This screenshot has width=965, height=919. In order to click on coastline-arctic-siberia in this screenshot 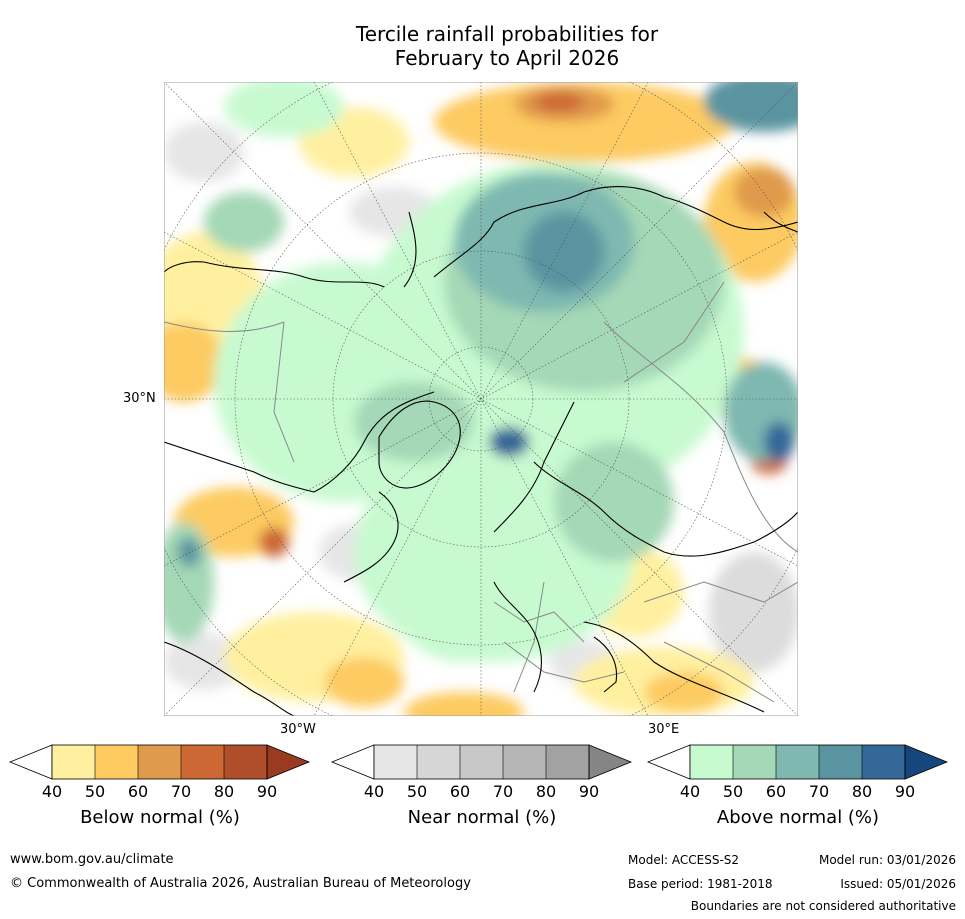, I will do `click(615, 232)`.